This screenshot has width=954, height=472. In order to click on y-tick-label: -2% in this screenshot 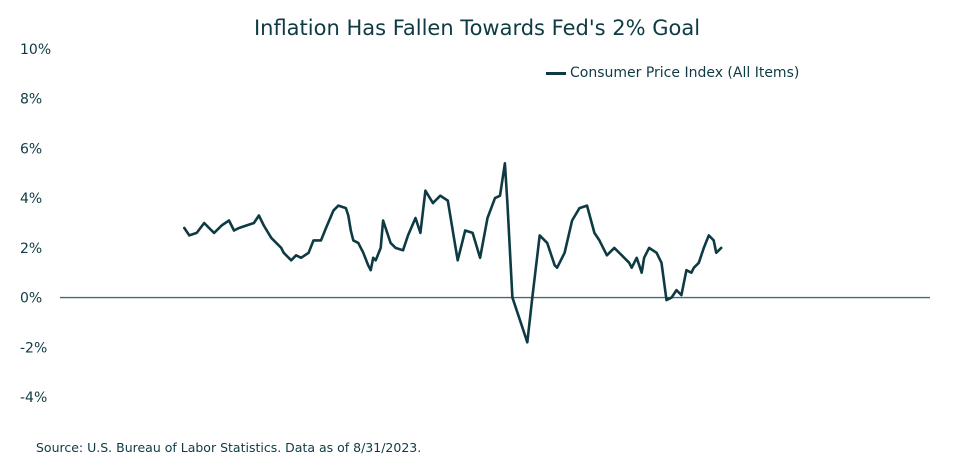, I will do `click(33, 348)`.